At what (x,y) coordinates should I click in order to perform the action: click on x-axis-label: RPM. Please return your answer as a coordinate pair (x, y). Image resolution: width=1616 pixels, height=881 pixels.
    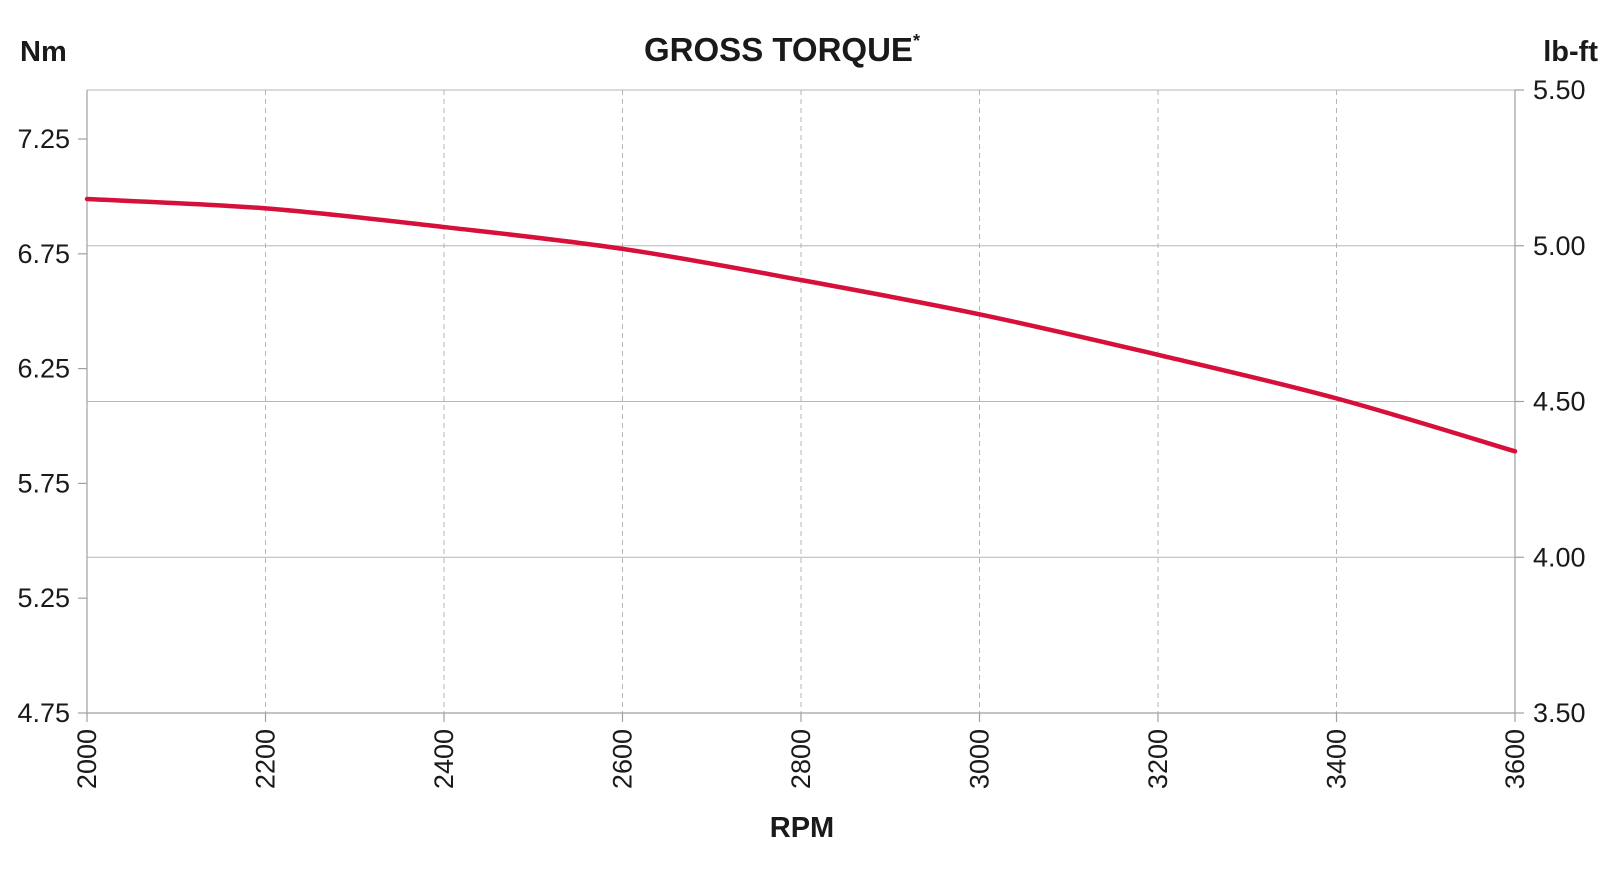
    Looking at the image, I should click on (802, 828).